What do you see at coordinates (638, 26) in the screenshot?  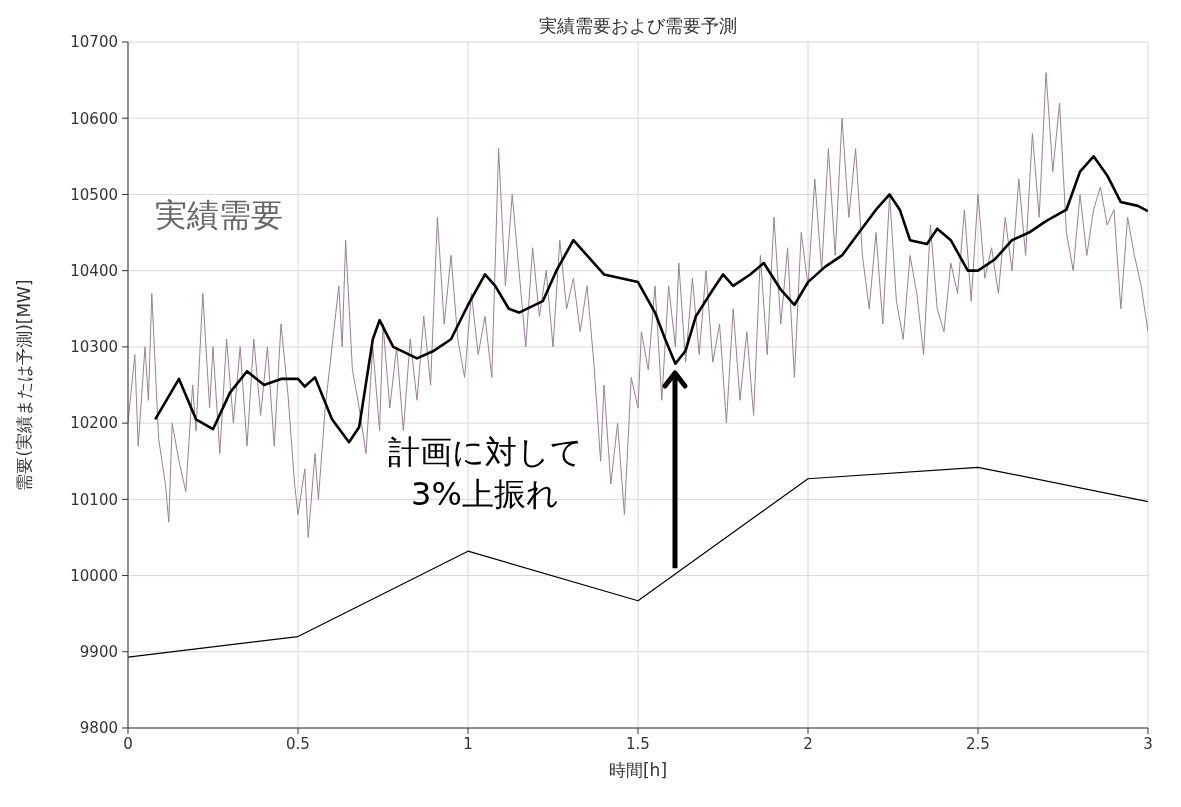 I see `chart-title: 実績需要および需要予測` at bounding box center [638, 26].